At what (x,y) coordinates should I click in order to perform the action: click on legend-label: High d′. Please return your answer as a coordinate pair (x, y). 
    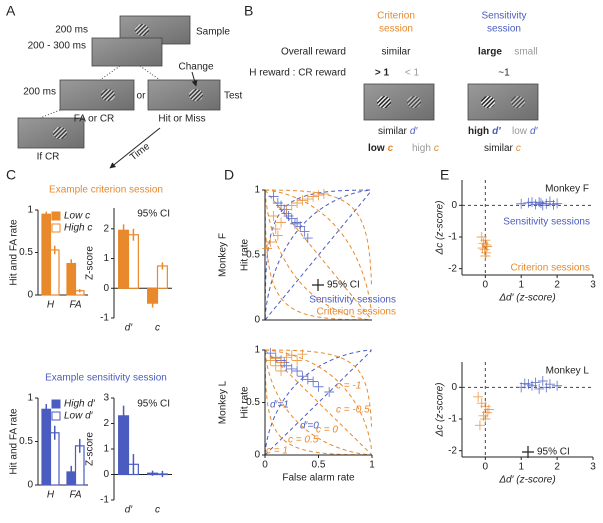
    Looking at the image, I should click on (80, 404).